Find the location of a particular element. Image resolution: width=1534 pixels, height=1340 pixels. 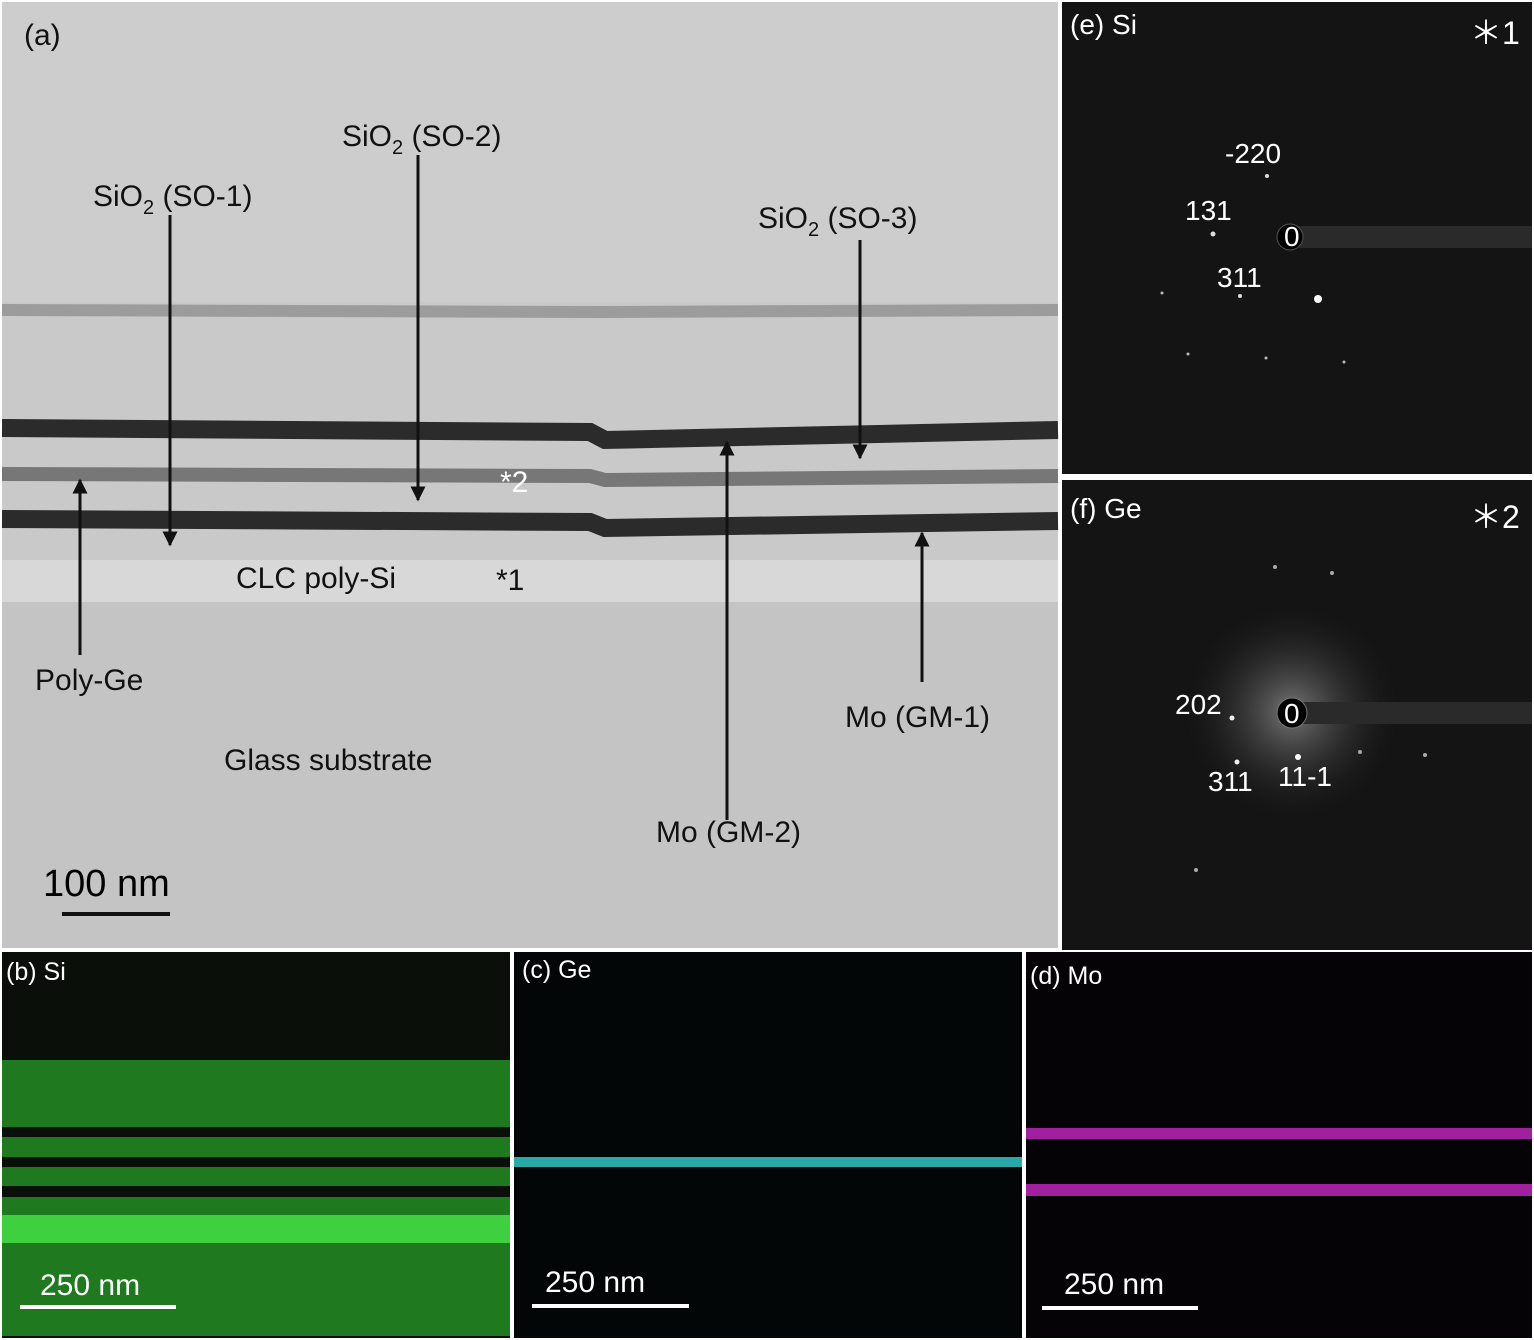

annotation: SiO2 (SO-3) is located at coordinates (837, 221).